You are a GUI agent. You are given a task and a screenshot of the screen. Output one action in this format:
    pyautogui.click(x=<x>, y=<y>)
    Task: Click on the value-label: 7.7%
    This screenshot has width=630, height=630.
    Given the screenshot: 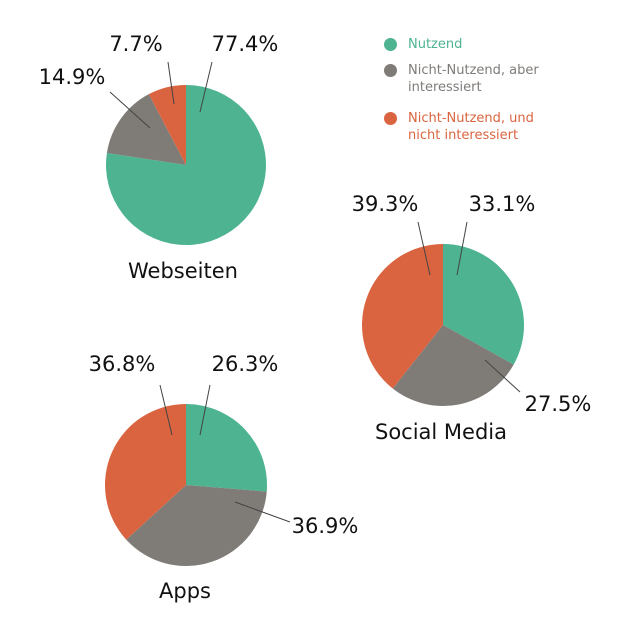 What is the action you would take?
    pyautogui.click(x=135, y=44)
    